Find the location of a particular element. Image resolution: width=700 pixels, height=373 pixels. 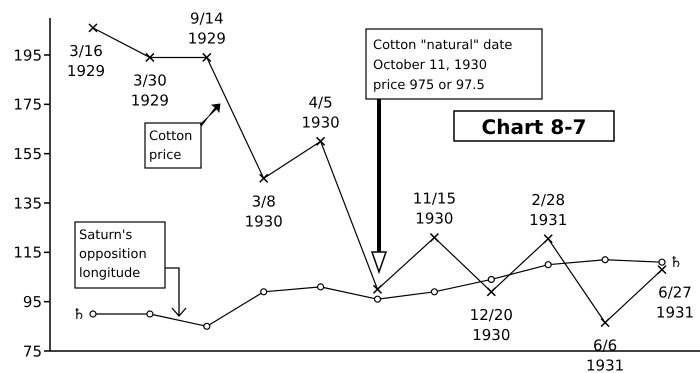

data-label: 9/14 1929 is located at coordinates (207, 28).